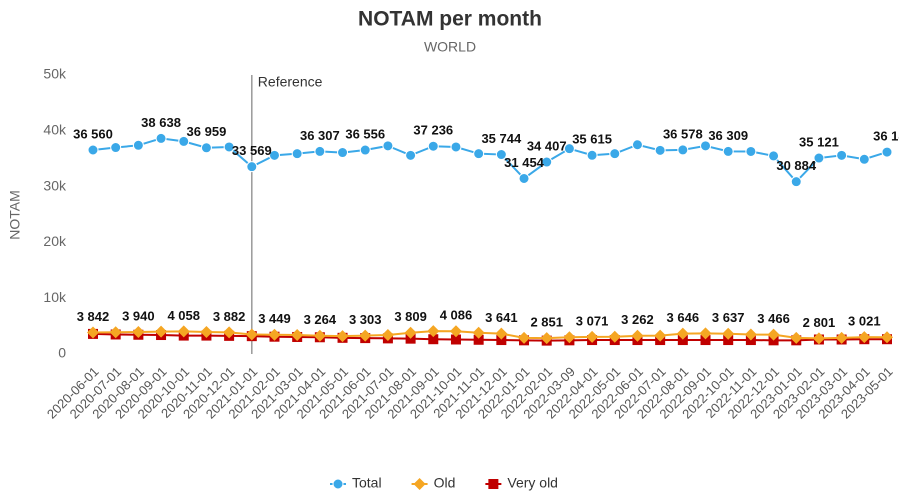 The height and width of the screenshot is (495, 899). I want to click on data-label: 35 744, so click(501, 138).